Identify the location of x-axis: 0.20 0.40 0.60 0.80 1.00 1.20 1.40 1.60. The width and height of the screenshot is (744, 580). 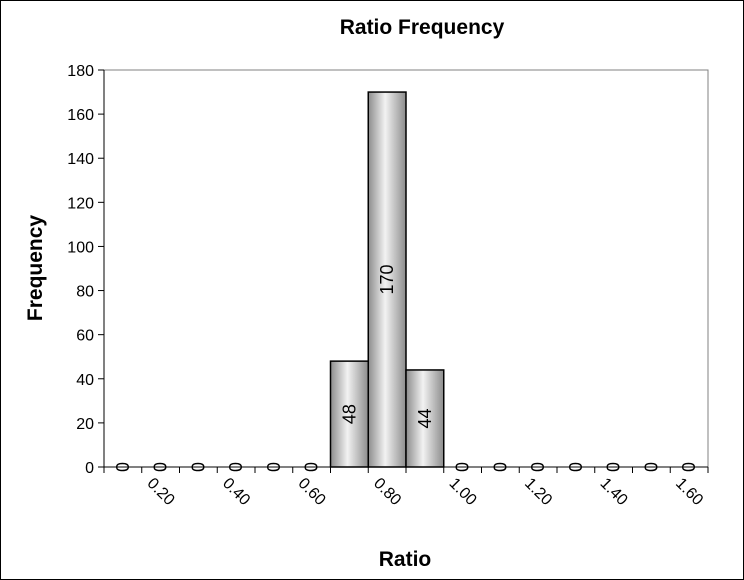
(406, 487).